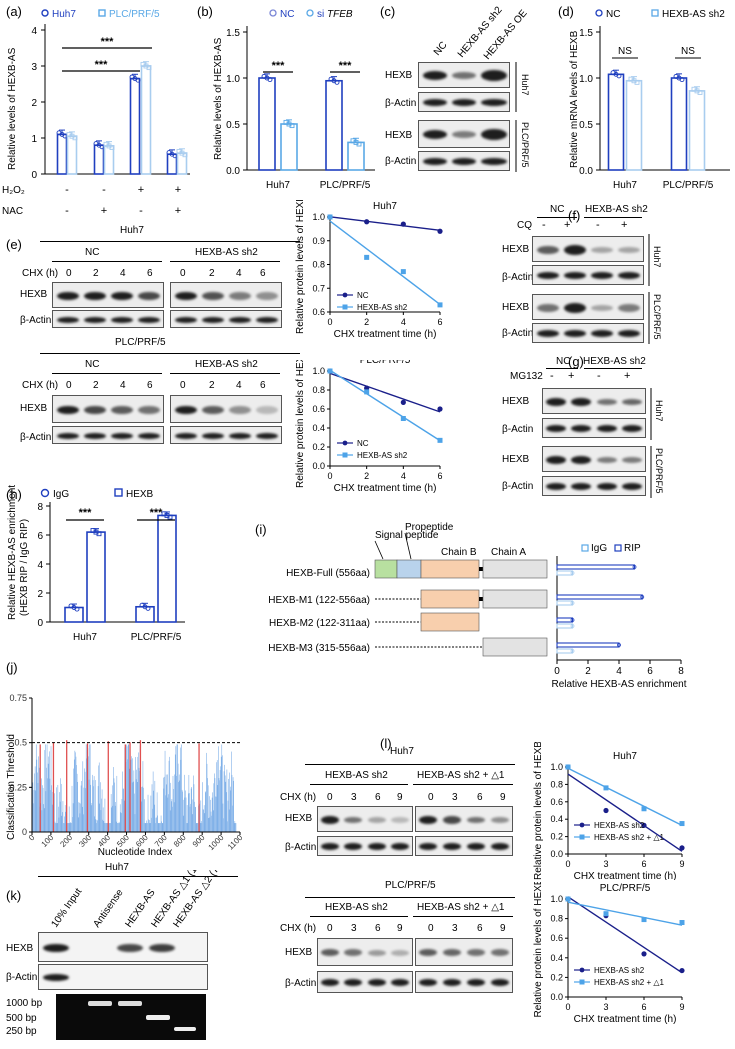 The width and height of the screenshot is (735, 1049). I want to click on e-blot-actin-nc-huh7, so click(108, 319).